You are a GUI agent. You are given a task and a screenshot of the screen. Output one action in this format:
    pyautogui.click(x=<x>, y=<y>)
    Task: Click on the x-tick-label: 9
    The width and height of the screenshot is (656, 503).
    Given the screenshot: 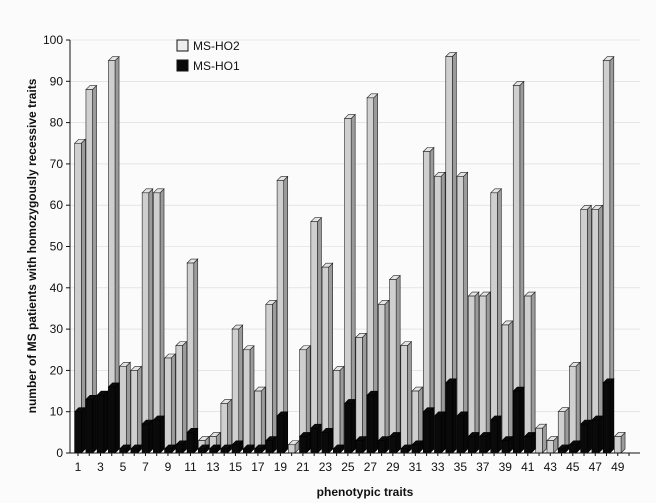 What is the action you would take?
    pyautogui.click(x=168, y=467)
    